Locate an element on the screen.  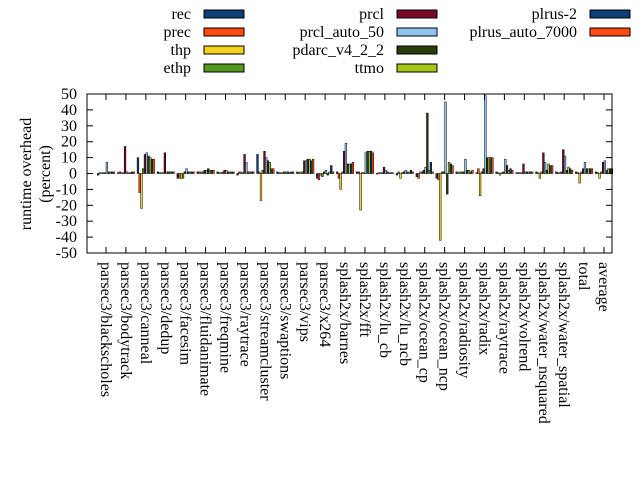
bar-prcl-splash2x-lu-ncb is located at coordinates (404, 172).